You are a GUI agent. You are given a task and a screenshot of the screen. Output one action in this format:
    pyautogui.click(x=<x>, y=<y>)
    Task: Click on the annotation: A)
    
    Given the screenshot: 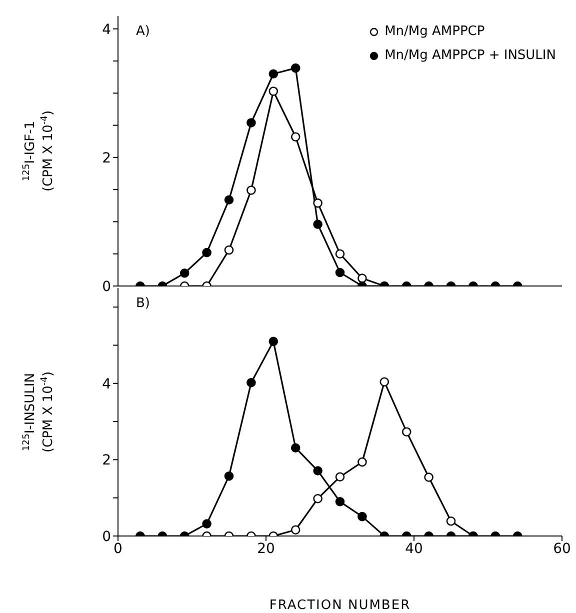 What is the action you would take?
    pyautogui.click(x=143, y=31)
    